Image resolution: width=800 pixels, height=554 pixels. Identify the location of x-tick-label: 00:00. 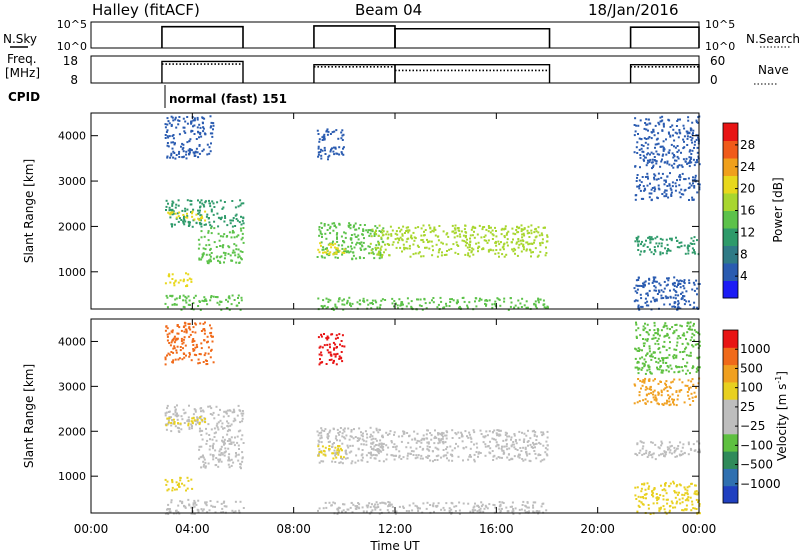
(91, 529).